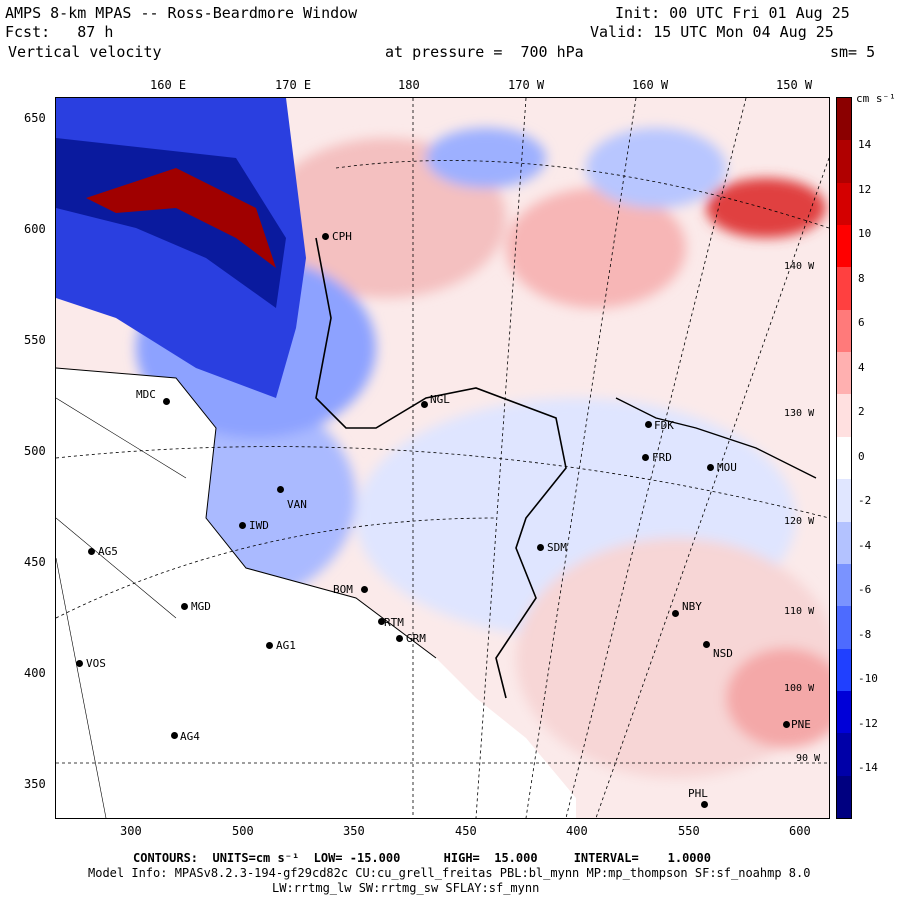  I want to click on colorbar-label: -8, so click(865, 634).